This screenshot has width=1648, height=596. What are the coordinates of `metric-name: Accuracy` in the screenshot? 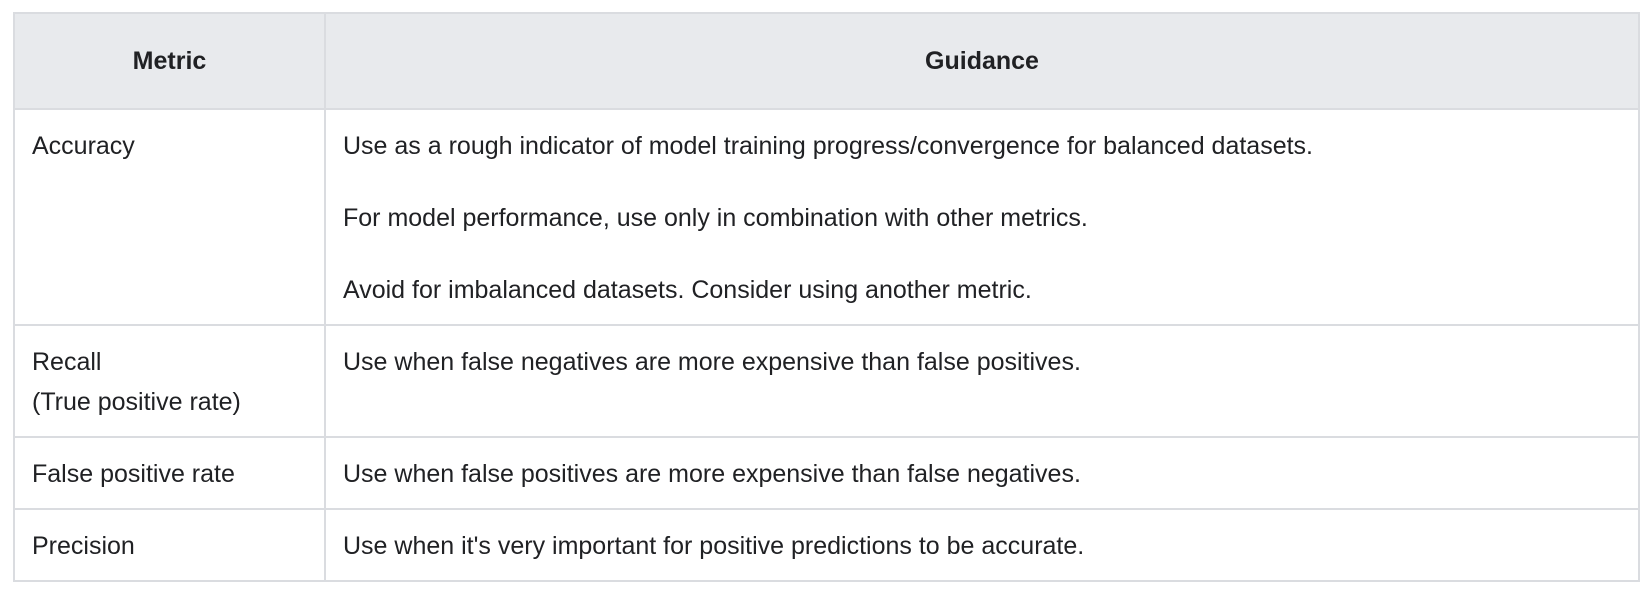 It's located at (83, 146).